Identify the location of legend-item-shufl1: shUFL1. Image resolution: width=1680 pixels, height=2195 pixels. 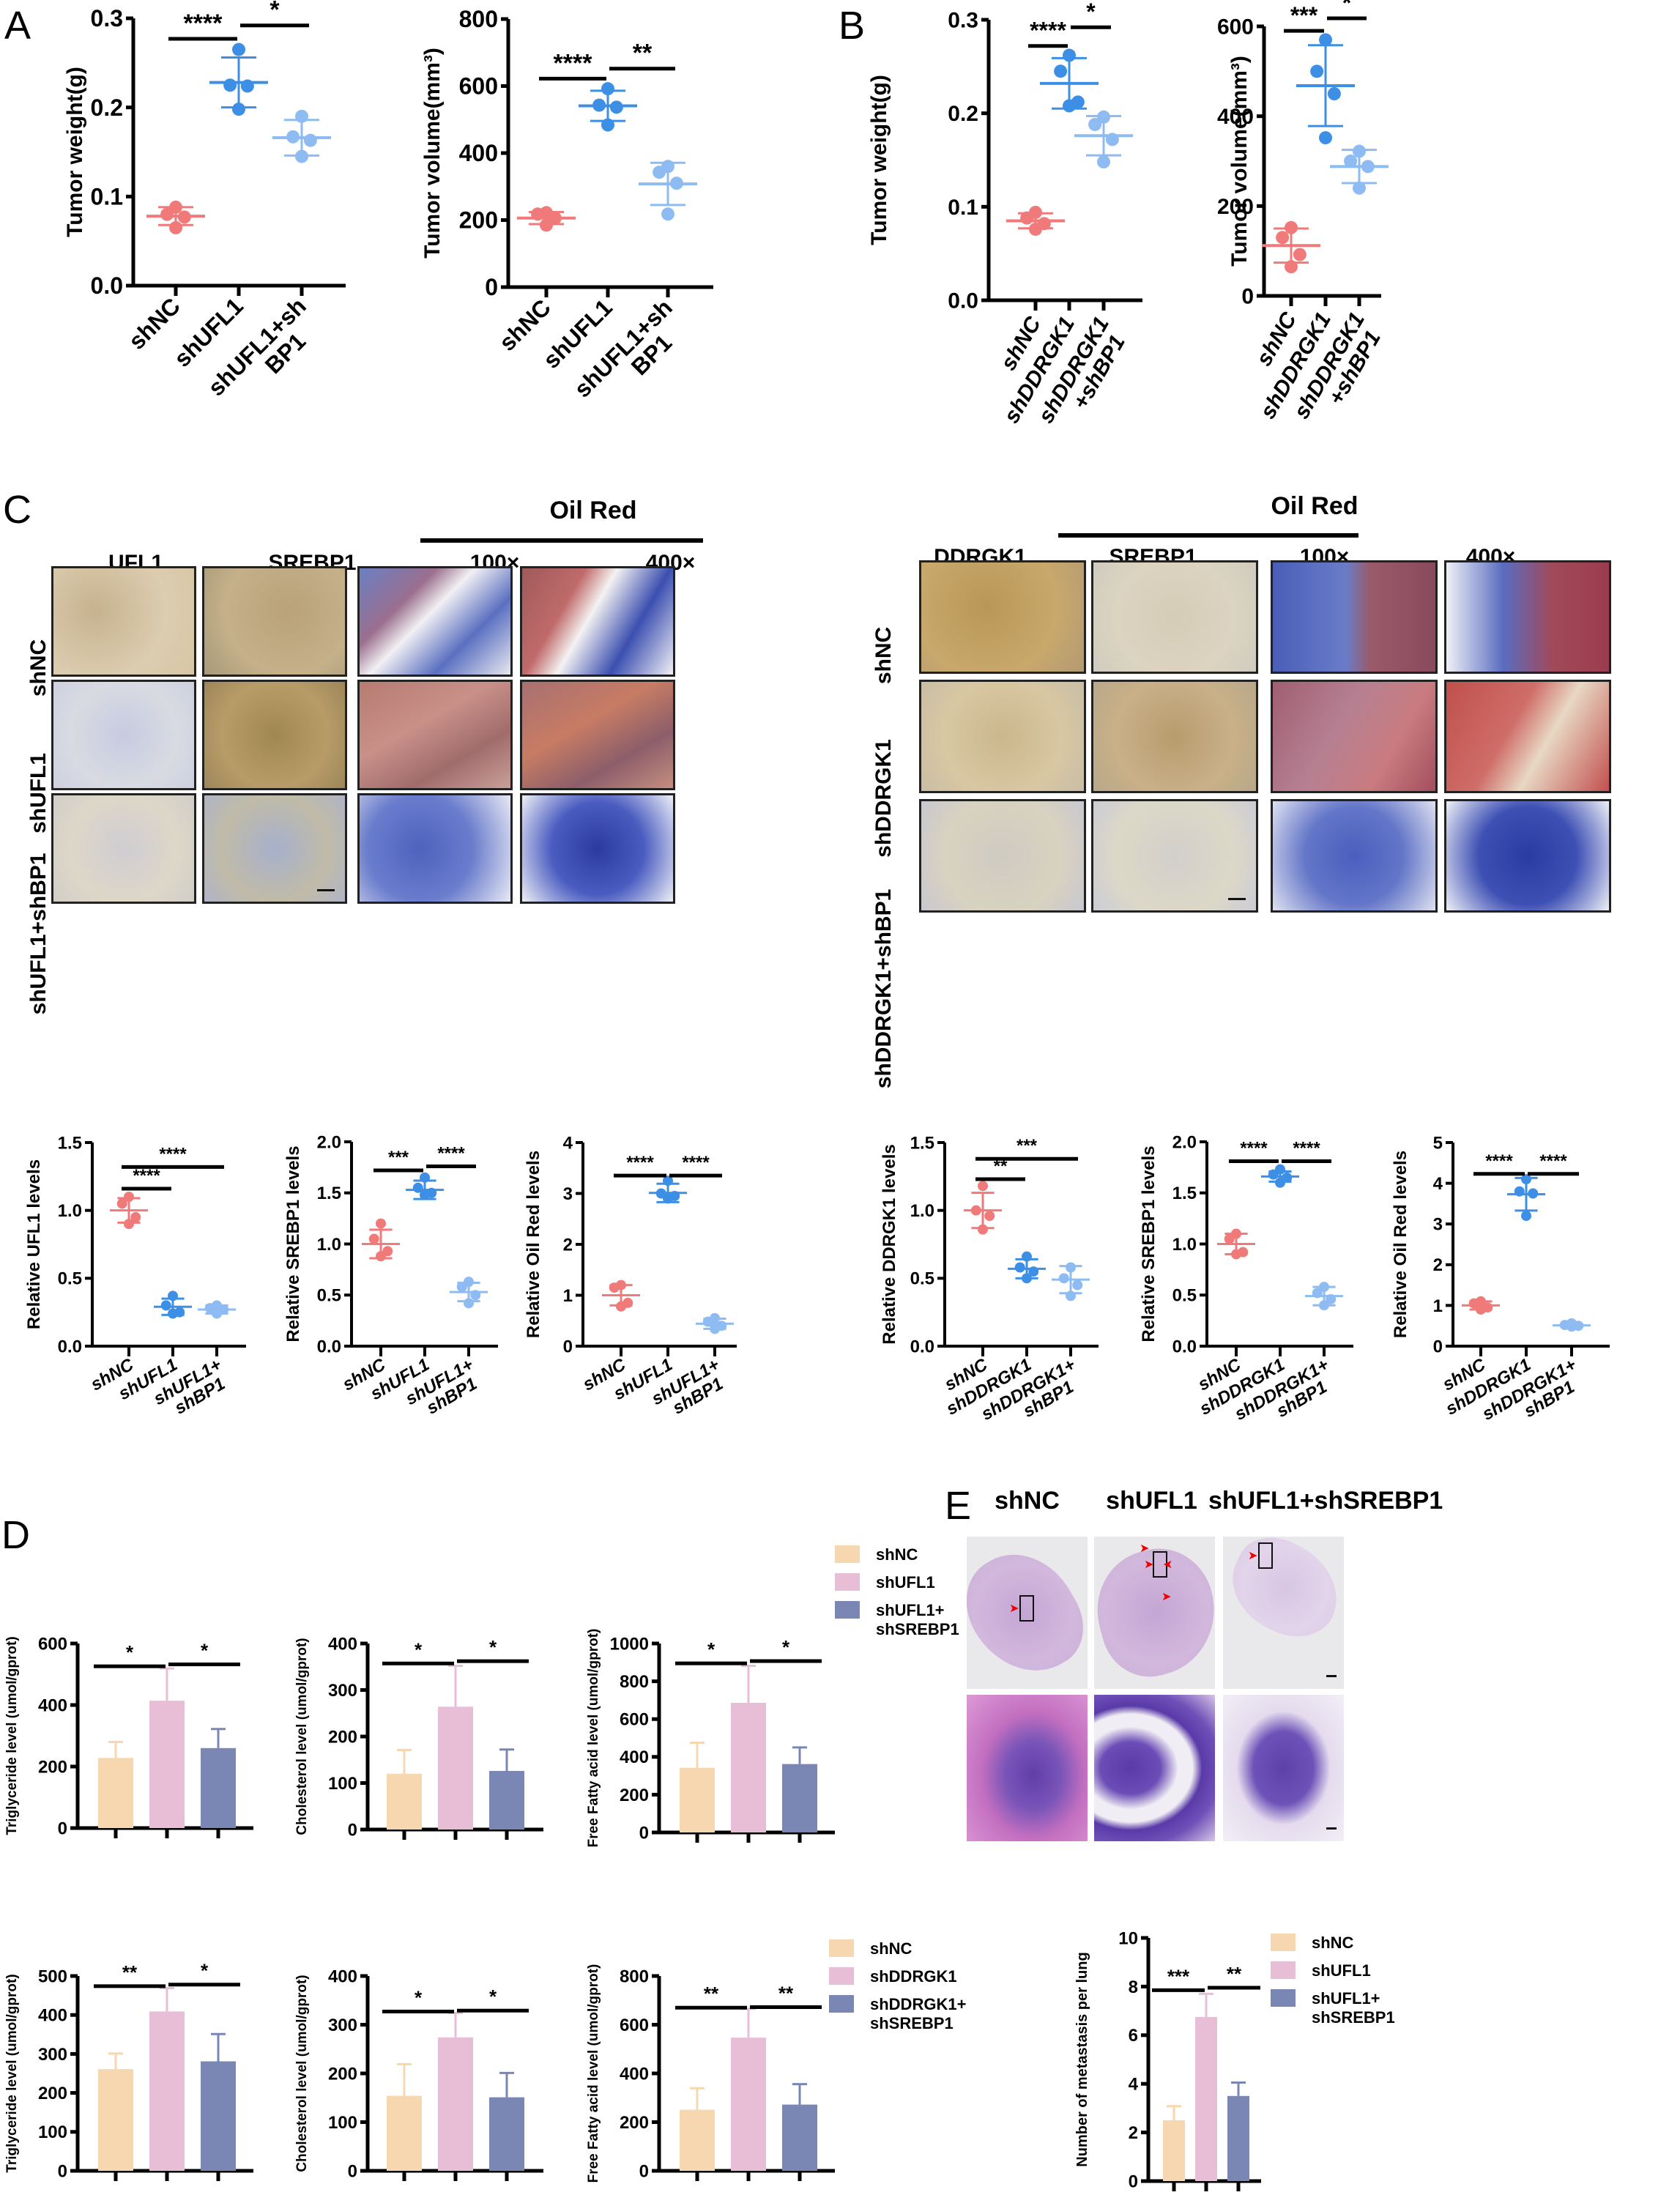
(1333, 1970).